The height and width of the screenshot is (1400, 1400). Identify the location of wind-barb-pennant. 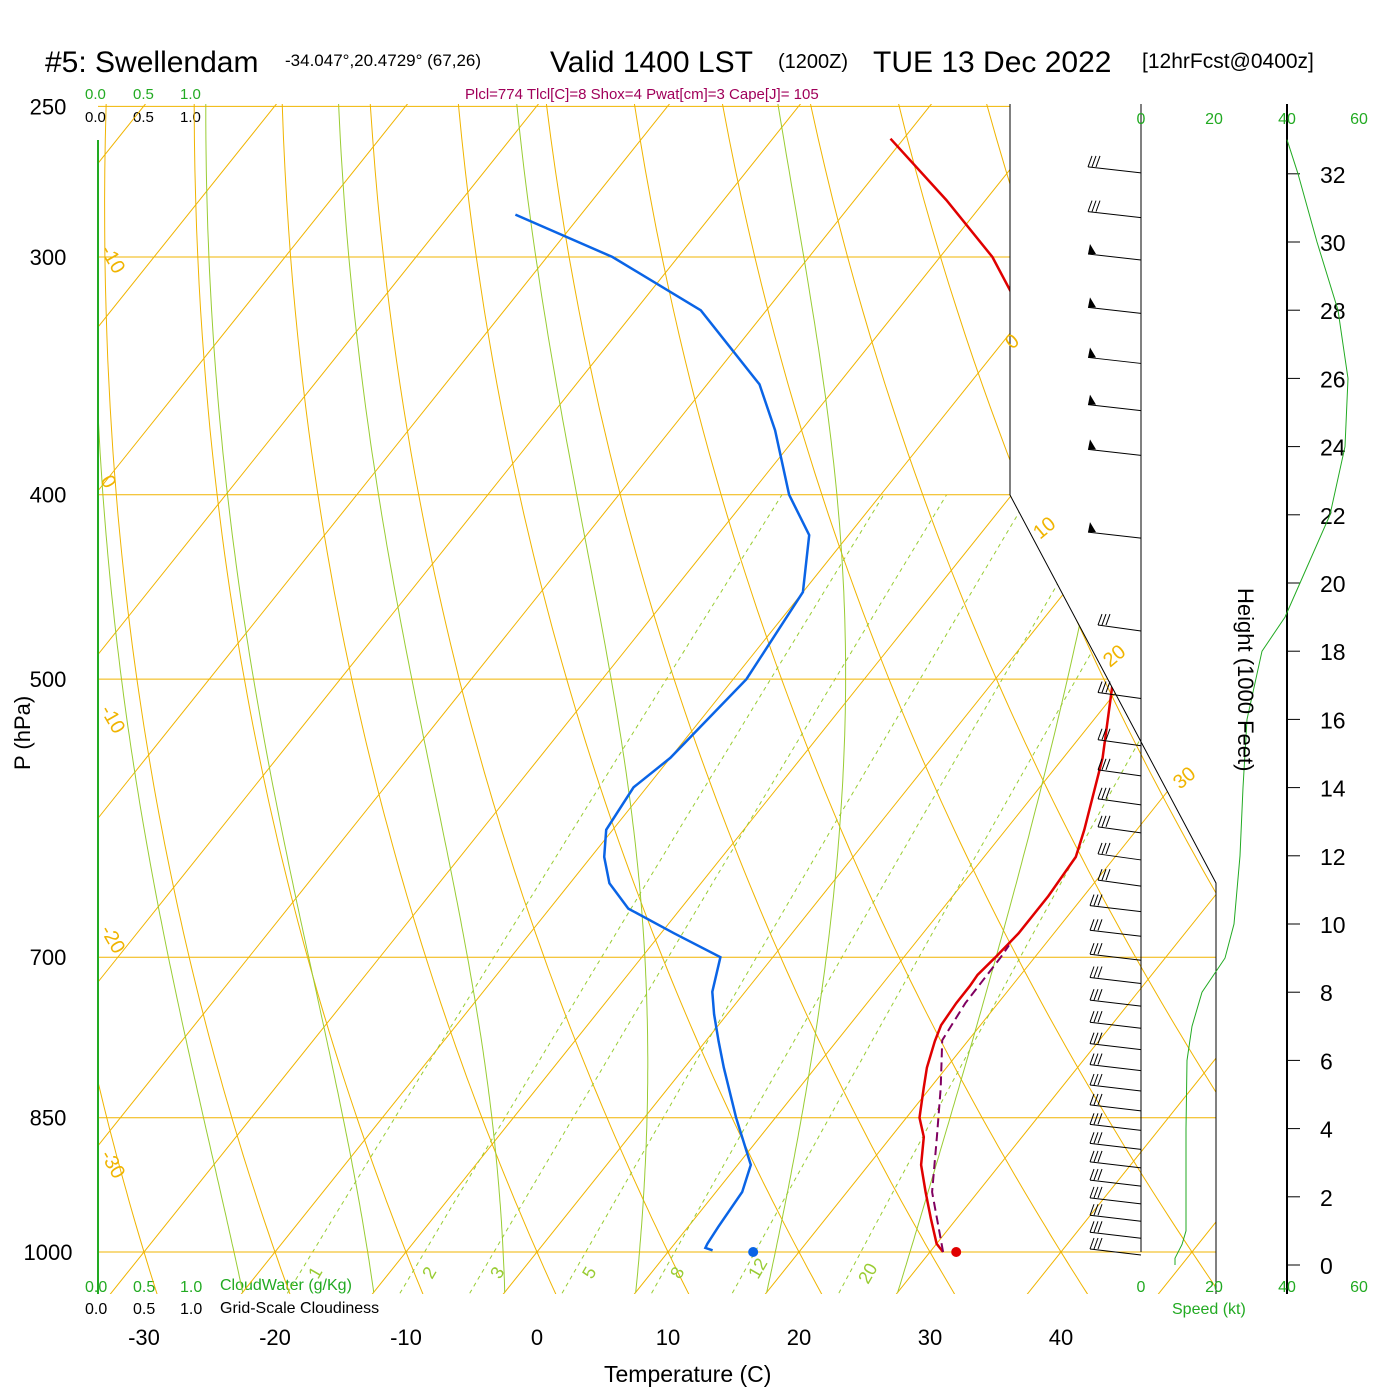
(1092, 302).